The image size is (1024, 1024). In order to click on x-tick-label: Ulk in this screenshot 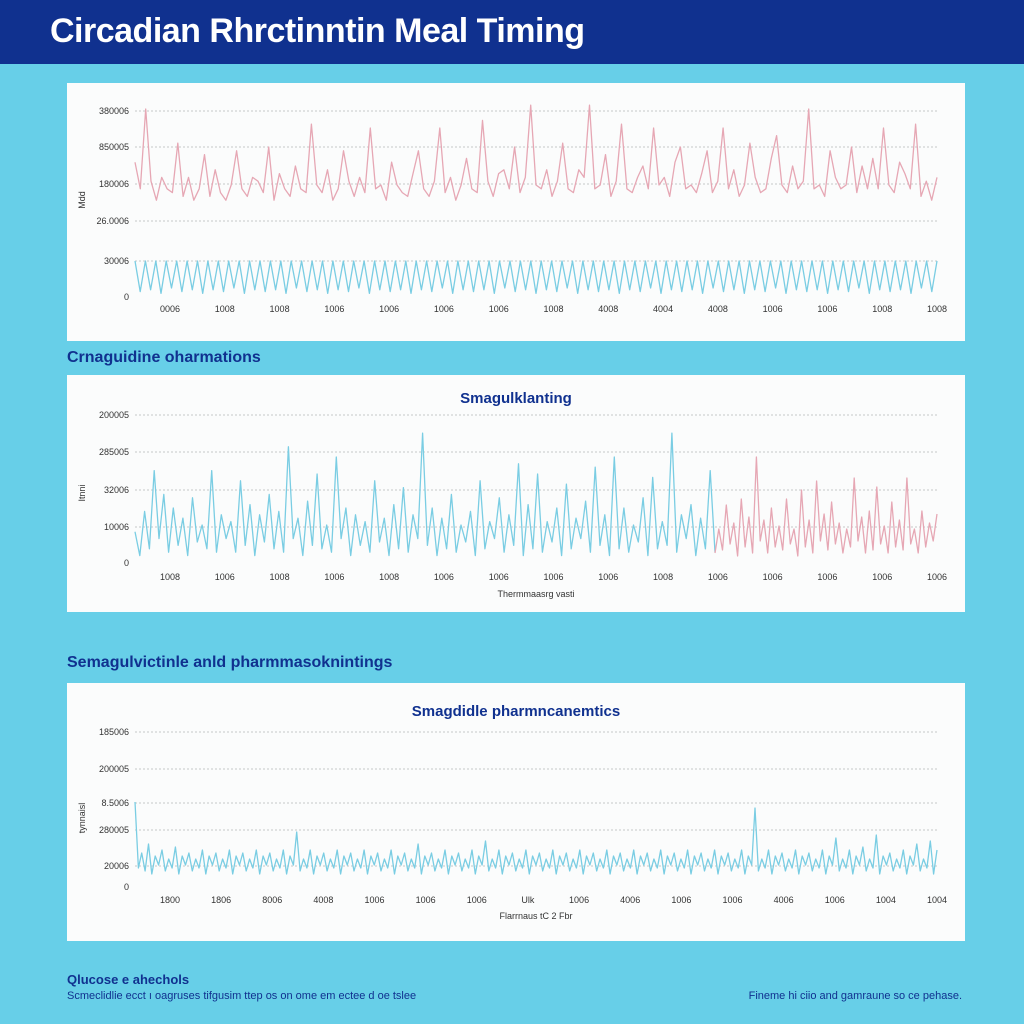, I will do `click(527, 900)`.